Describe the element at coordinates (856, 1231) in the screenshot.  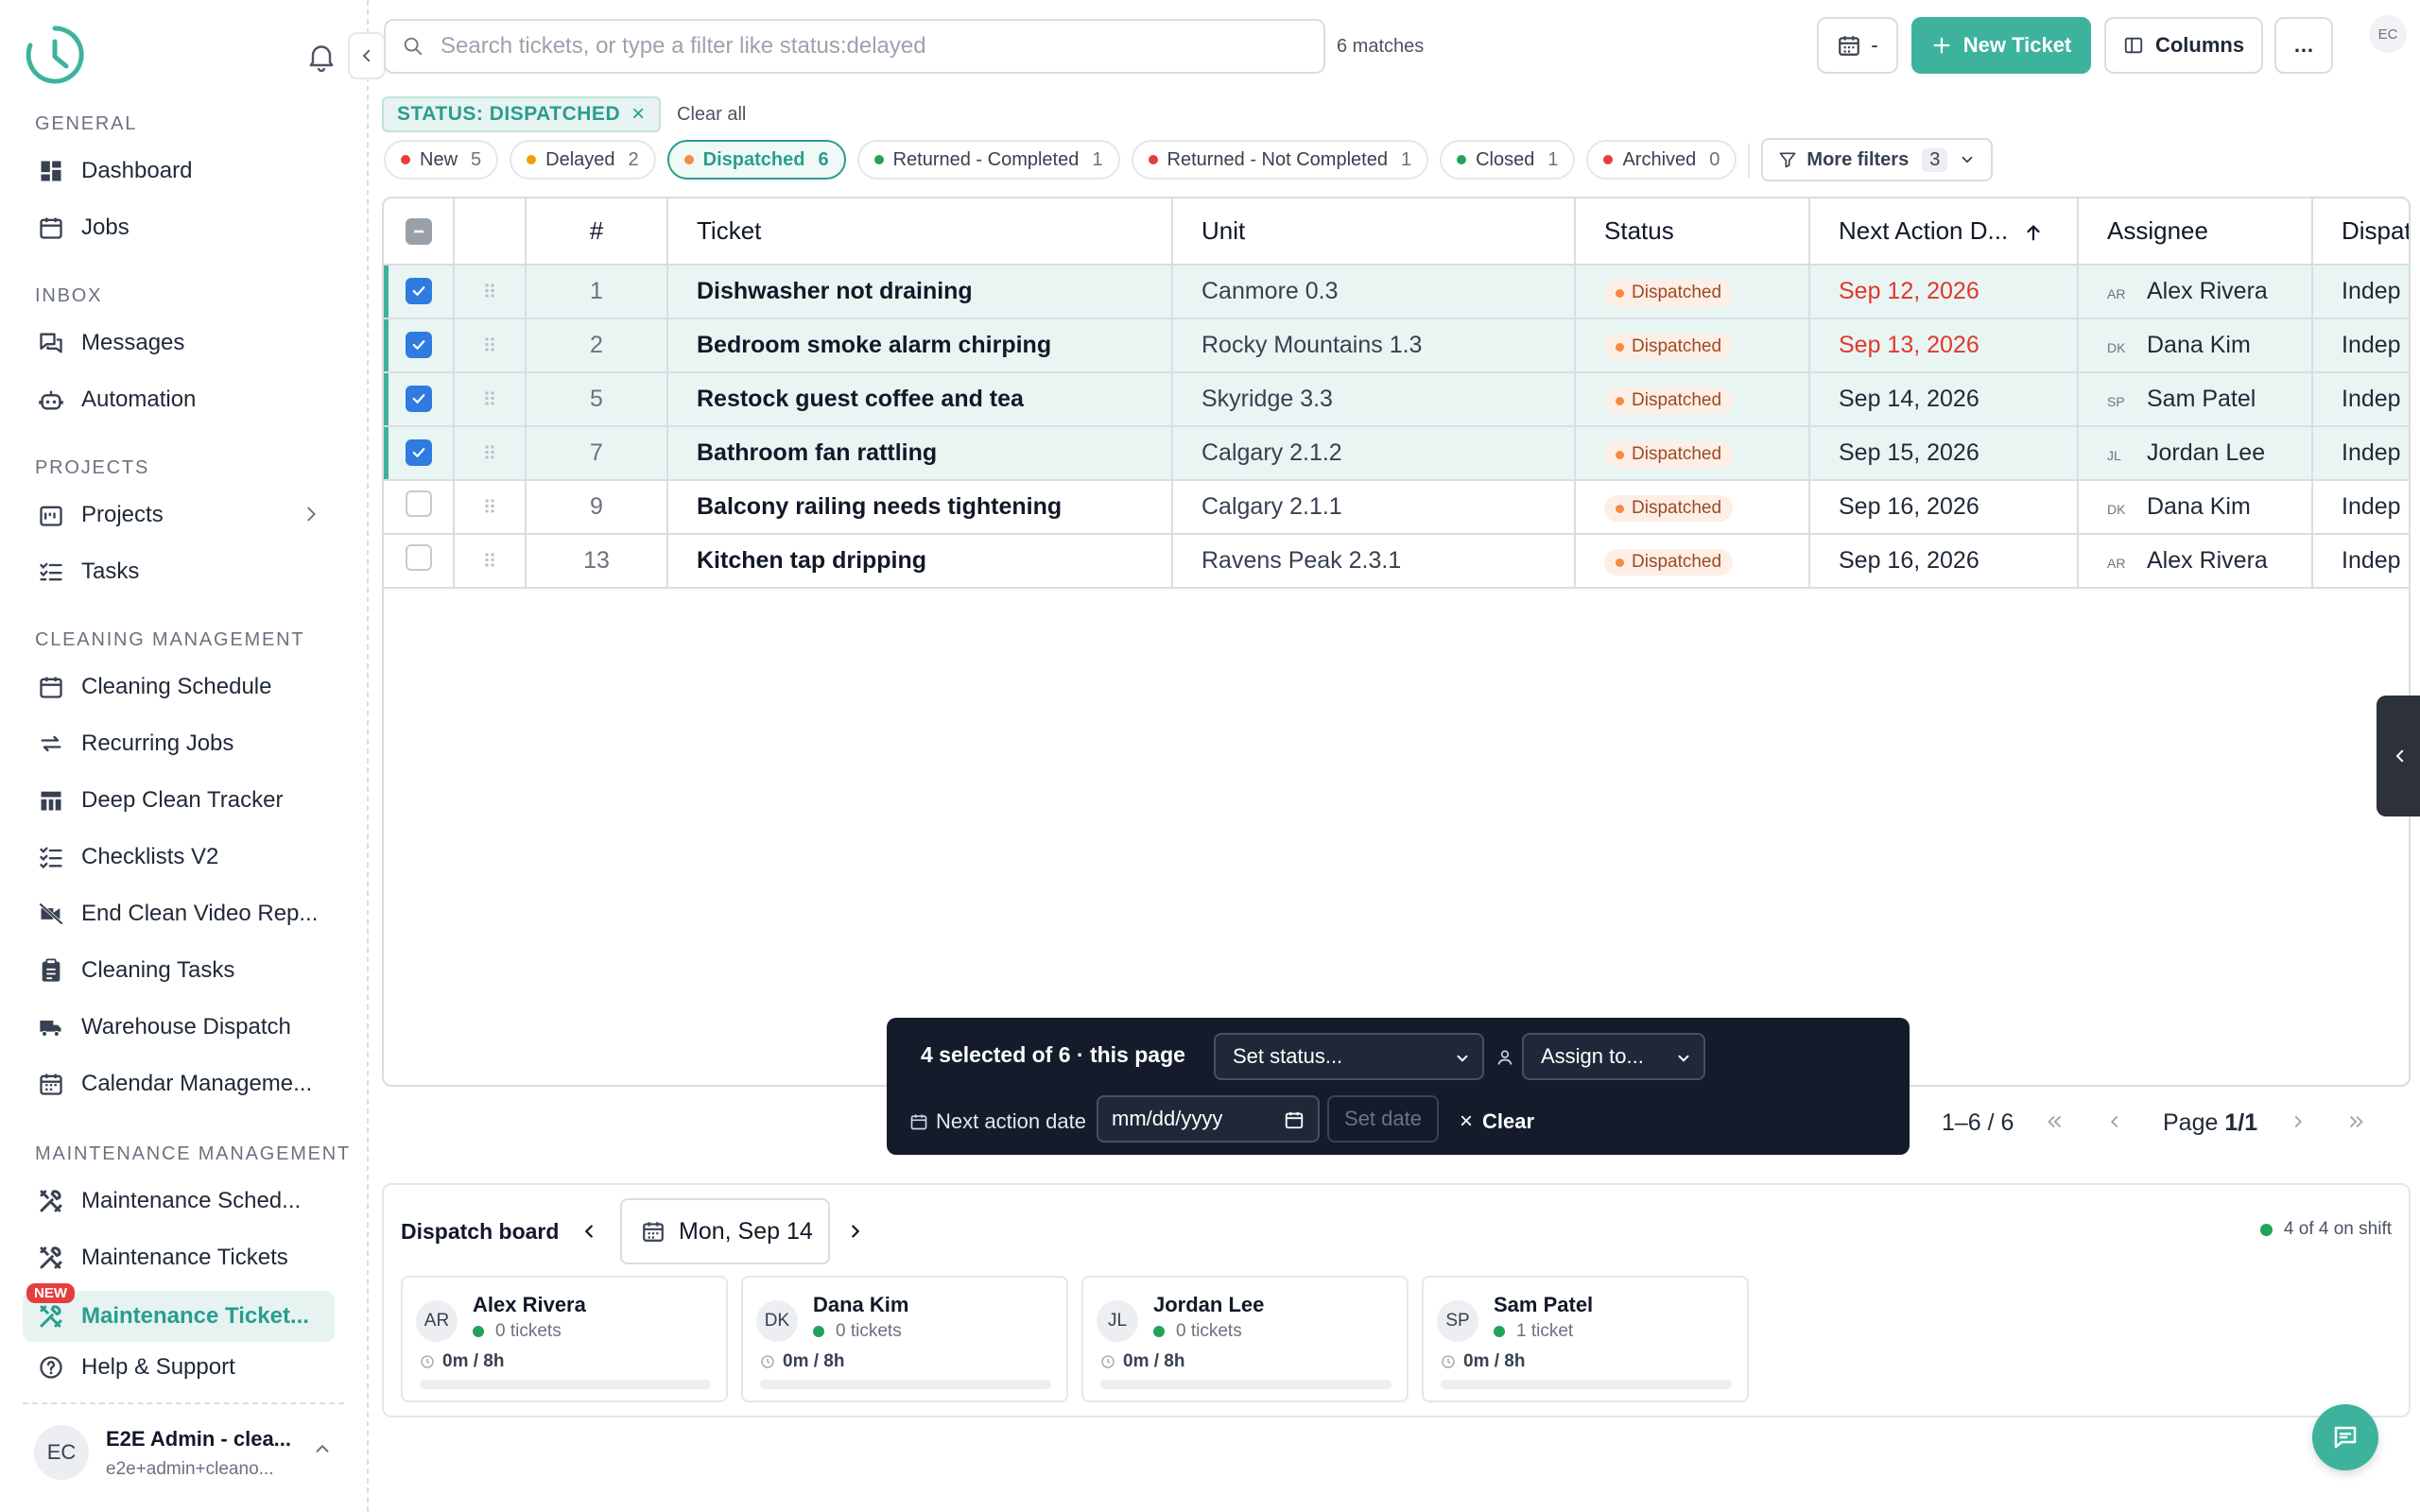
I see `next-day-button` at that location.